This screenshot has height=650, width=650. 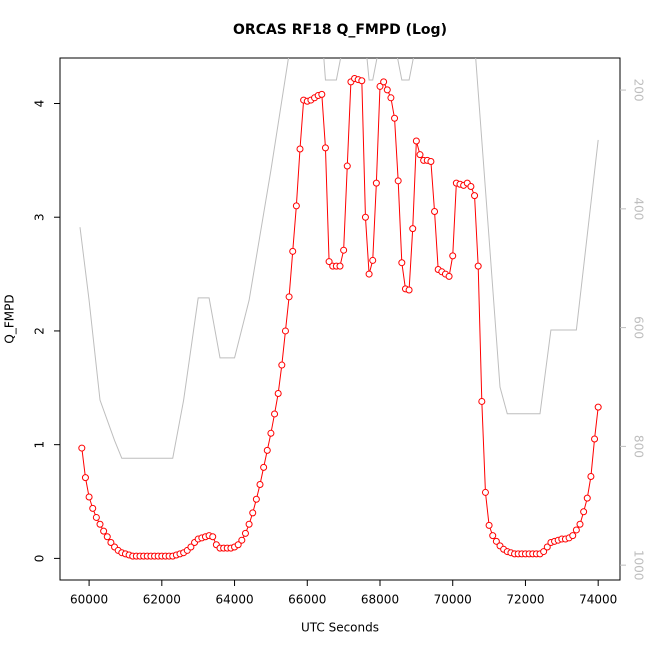 What do you see at coordinates (40, 559) in the screenshot?
I see `y-tick-label: 0` at bounding box center [40, 559].